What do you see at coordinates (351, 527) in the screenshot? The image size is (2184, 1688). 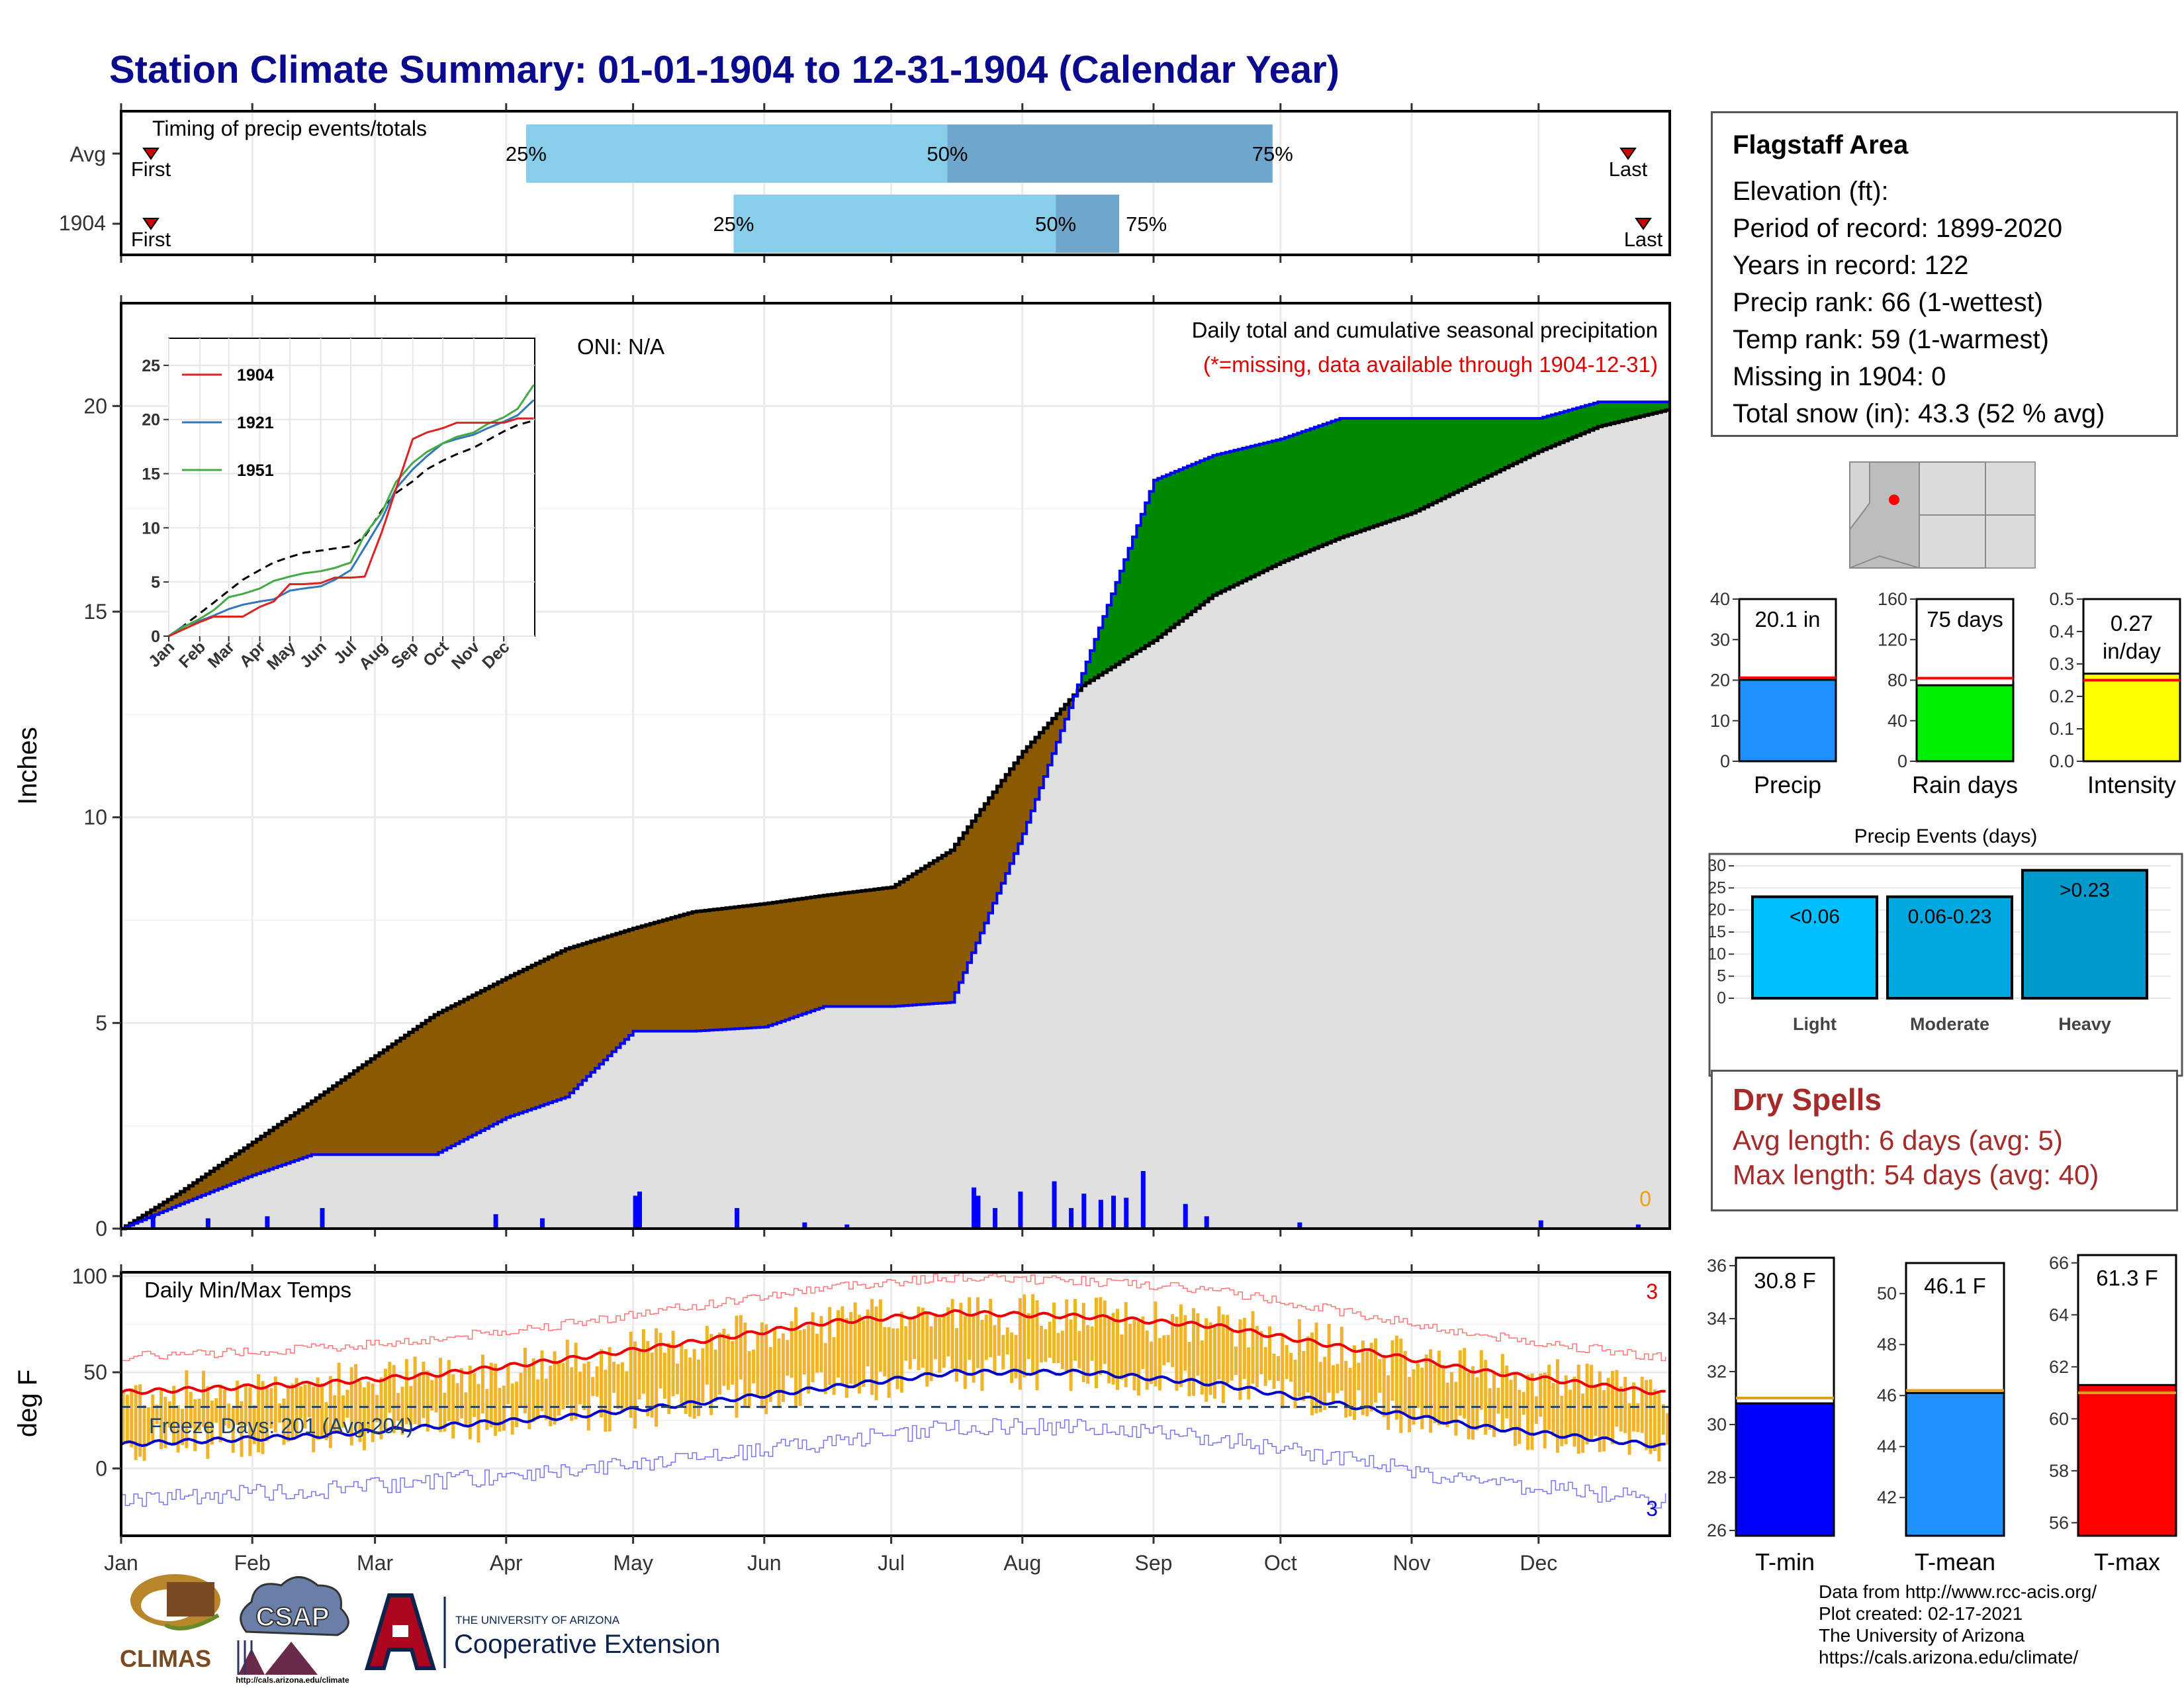 I see `inset-1904-line` at bounding box center [351, 527].